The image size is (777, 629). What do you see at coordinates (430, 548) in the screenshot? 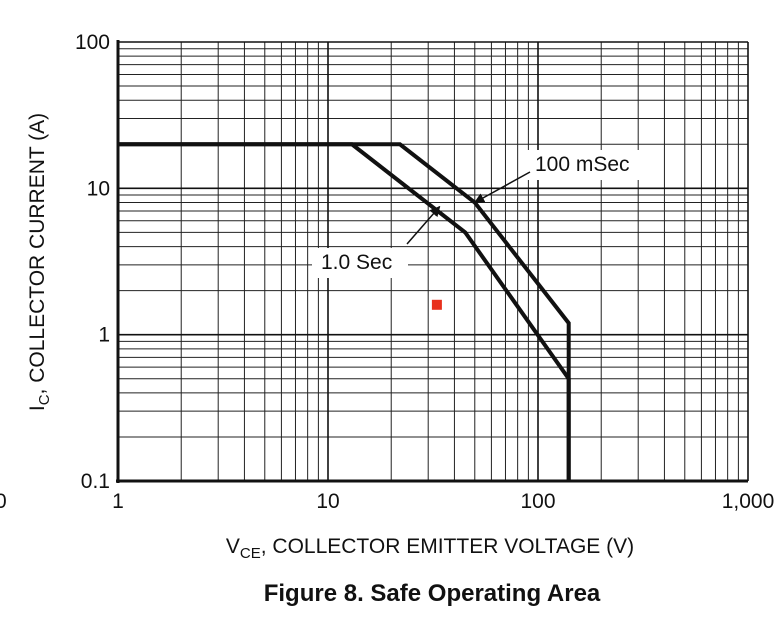
I see `x-axis-title: VCE, COLLECTOR EMITTER VOLTAGE (V)` at bounding box center [430, 548].